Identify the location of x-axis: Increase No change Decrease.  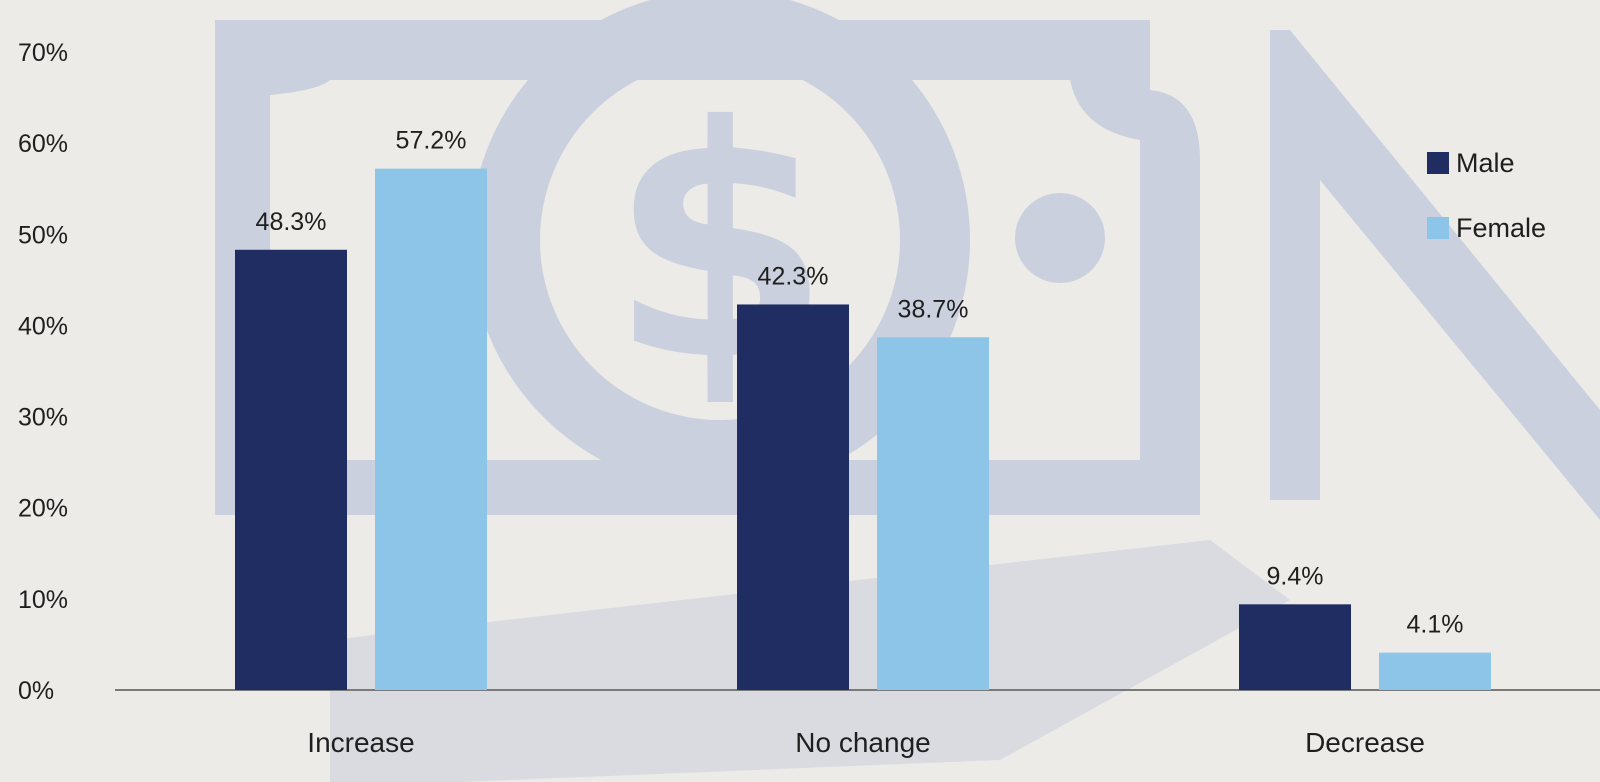
(866, 742).